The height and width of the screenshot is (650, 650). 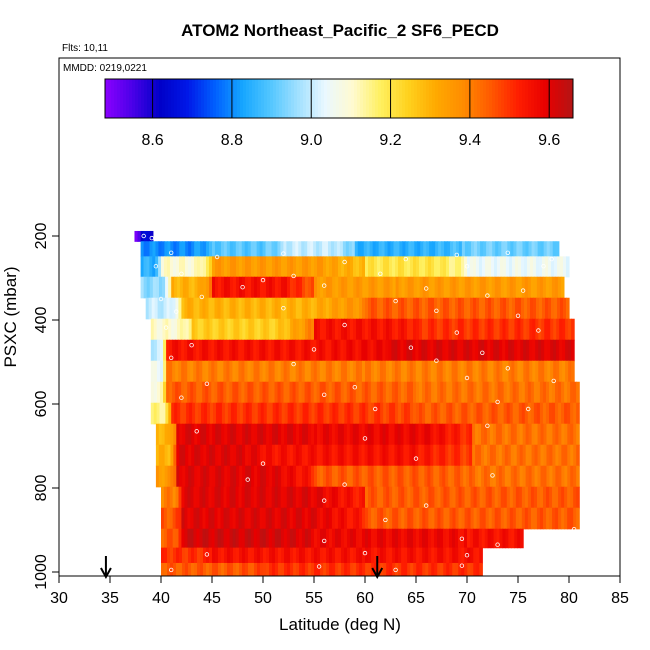 I want to click on obs-point, so click(x=283, y=308).